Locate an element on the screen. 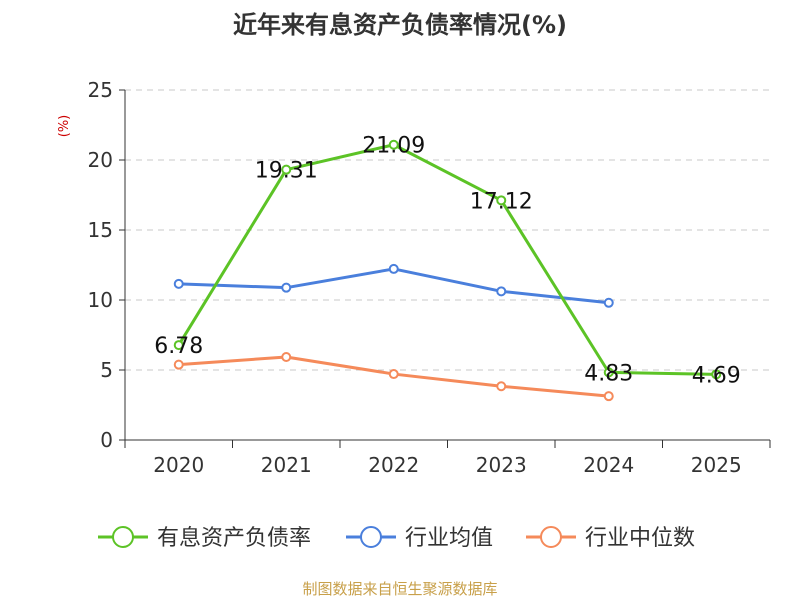 This screenshot has width=800, height=600. x-tick-label: 2024 is located at coordinates (608, 465).